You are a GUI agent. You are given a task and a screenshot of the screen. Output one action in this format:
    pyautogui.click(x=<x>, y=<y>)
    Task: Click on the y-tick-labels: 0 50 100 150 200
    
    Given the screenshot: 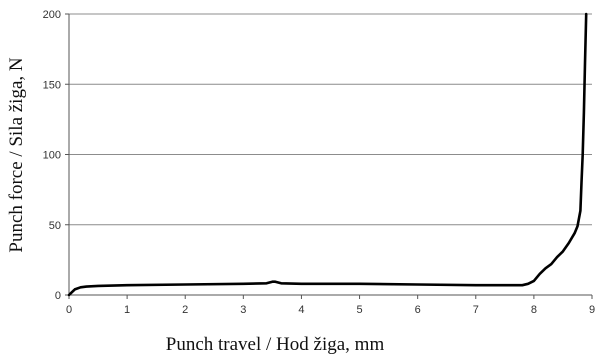 What is the action you would take?
    pyautogui.click(x=52, y=155)
    